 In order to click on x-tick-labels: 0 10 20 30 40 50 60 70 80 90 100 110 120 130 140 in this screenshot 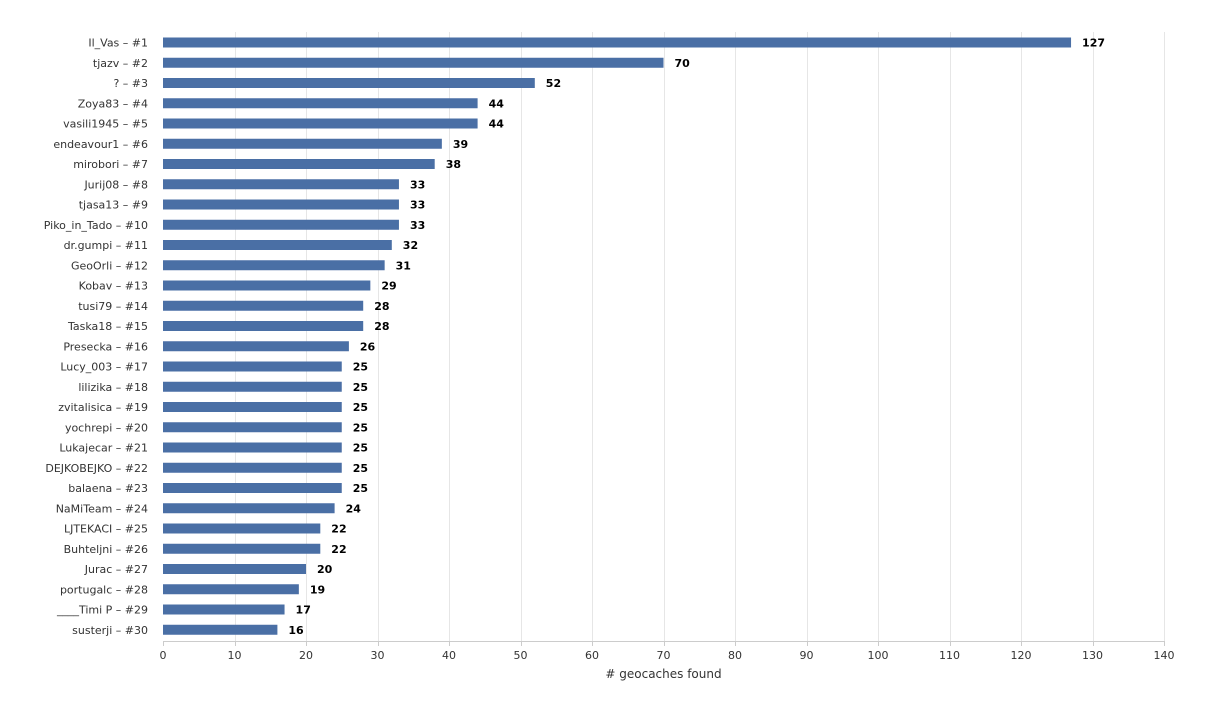, I will do `click(667, 651)`.